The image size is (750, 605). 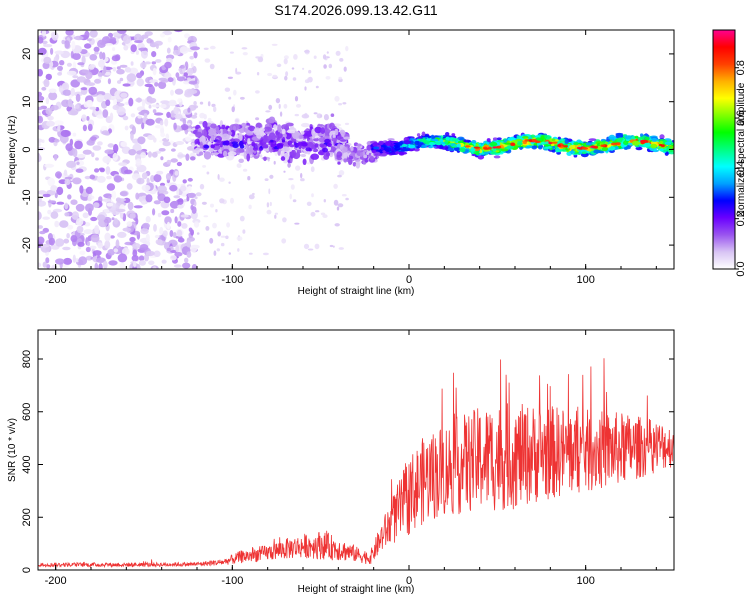 I want to click on snr-x-label: Height of straight line (km), so click(x=356, y=589).